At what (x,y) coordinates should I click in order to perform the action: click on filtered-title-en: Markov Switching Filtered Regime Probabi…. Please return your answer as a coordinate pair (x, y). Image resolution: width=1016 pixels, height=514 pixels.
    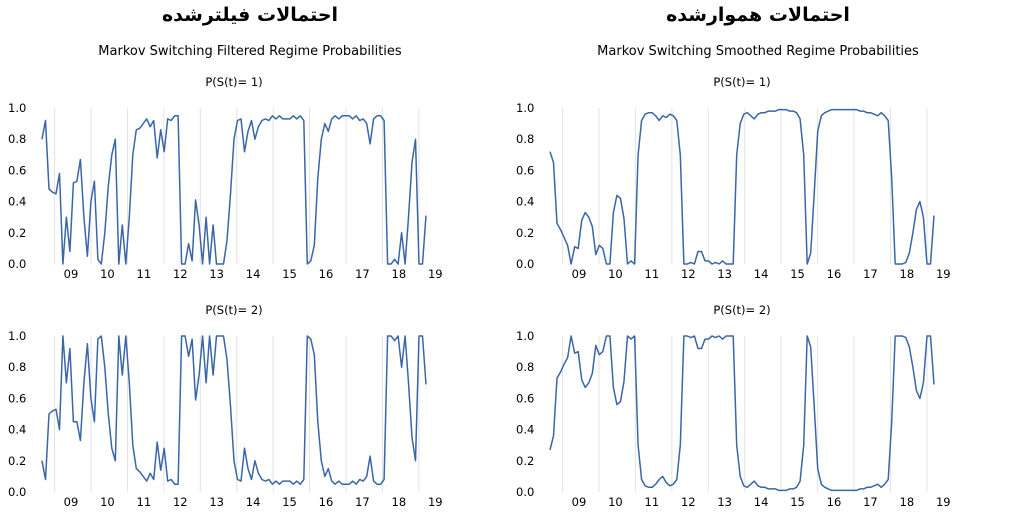
    Looking at the image, I should click on (250, 51).